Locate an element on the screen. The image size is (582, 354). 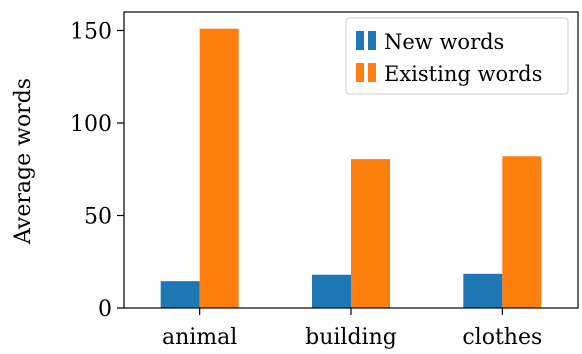
y-axis-label: Average words is located at coordinates (23, 161).